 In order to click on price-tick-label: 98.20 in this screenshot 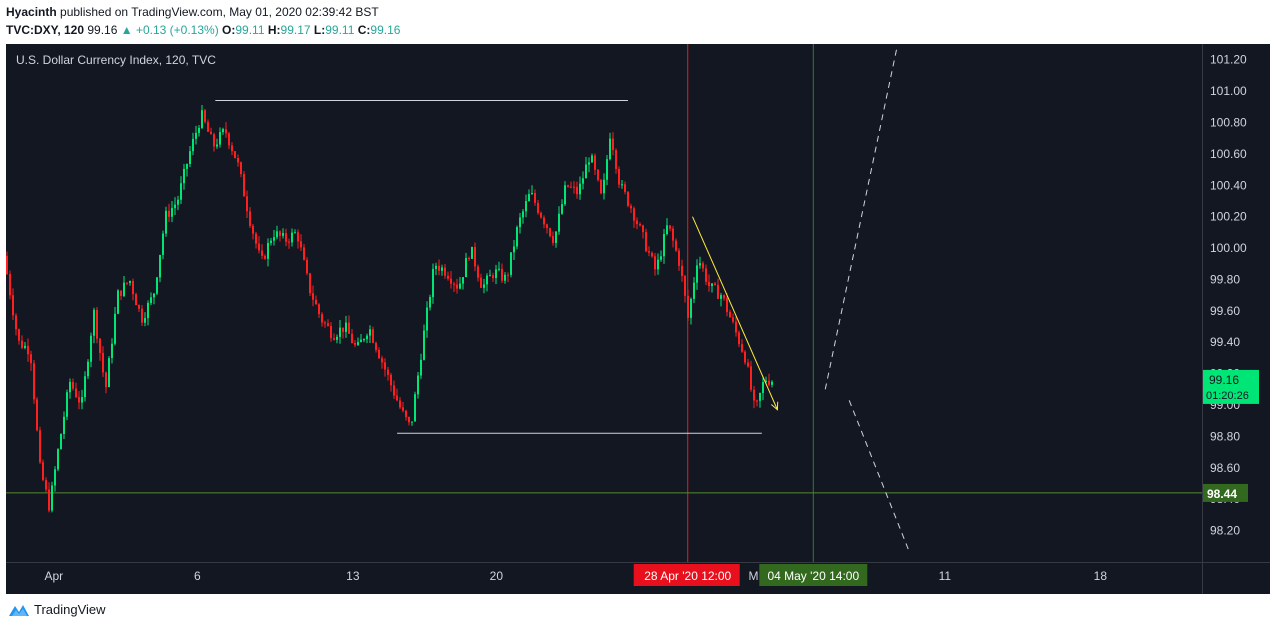, I will do `click(1225, 531)`.